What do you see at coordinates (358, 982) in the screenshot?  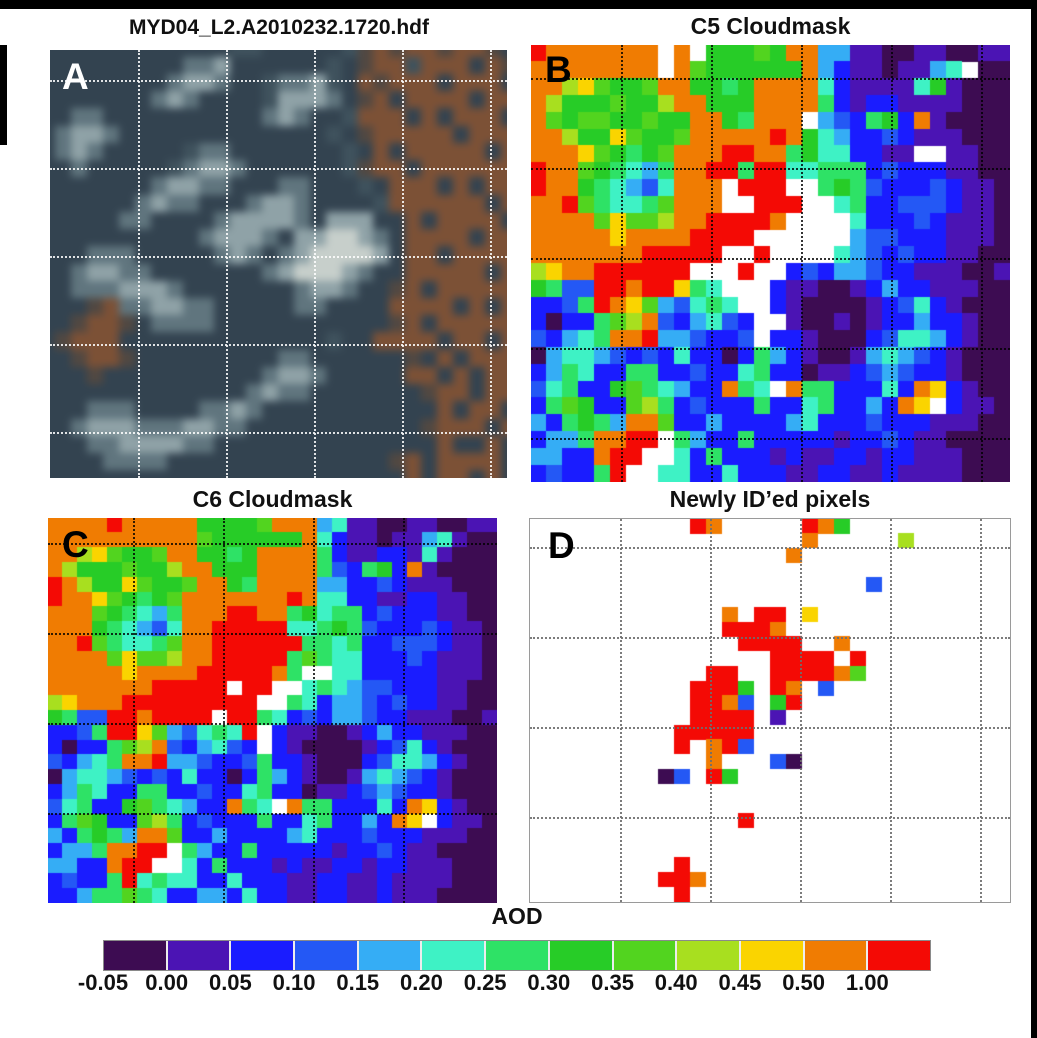 I see `colorbar-tick-label: 0.15` at bounding box center [358, 982].